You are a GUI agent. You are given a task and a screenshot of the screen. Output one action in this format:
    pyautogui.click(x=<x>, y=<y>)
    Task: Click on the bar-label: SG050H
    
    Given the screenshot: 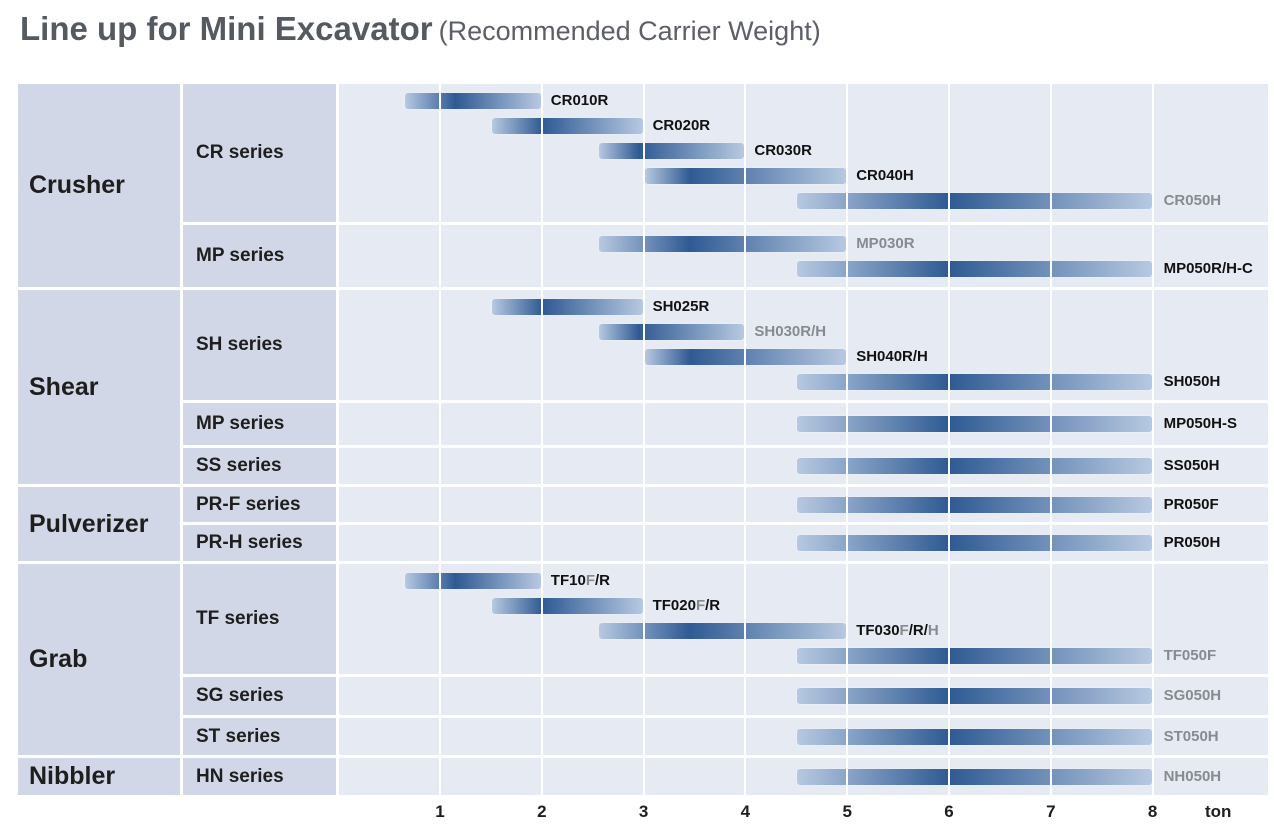 What is the action you would take?
    pyautogui.click(x=1193, y=696)
    